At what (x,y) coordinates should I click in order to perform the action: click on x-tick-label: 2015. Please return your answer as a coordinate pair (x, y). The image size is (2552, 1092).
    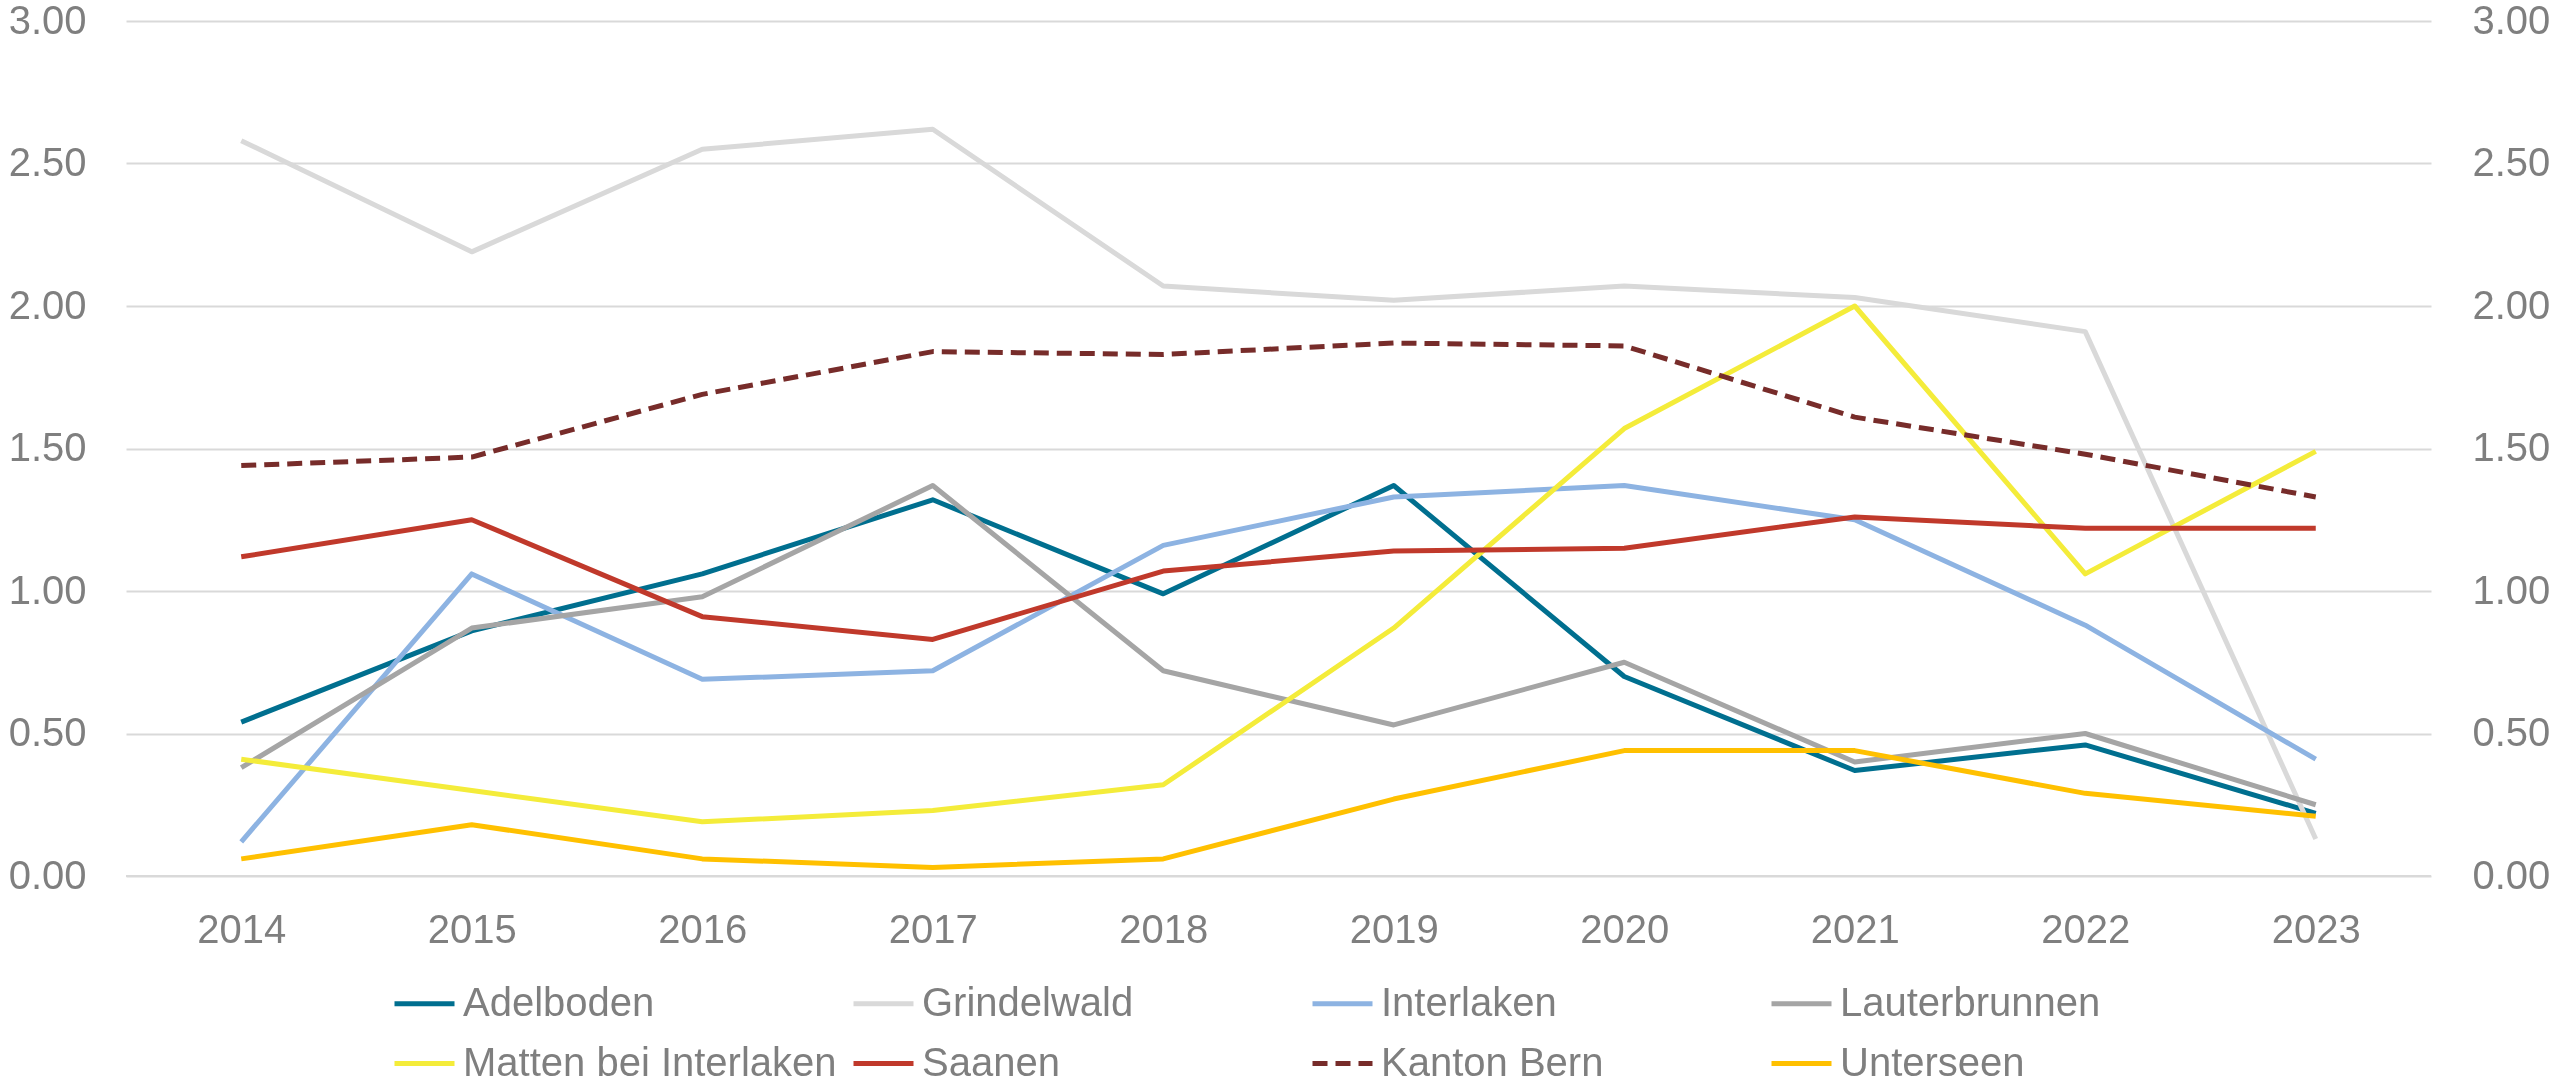
    Looking at the image, I should click on (472, 928).